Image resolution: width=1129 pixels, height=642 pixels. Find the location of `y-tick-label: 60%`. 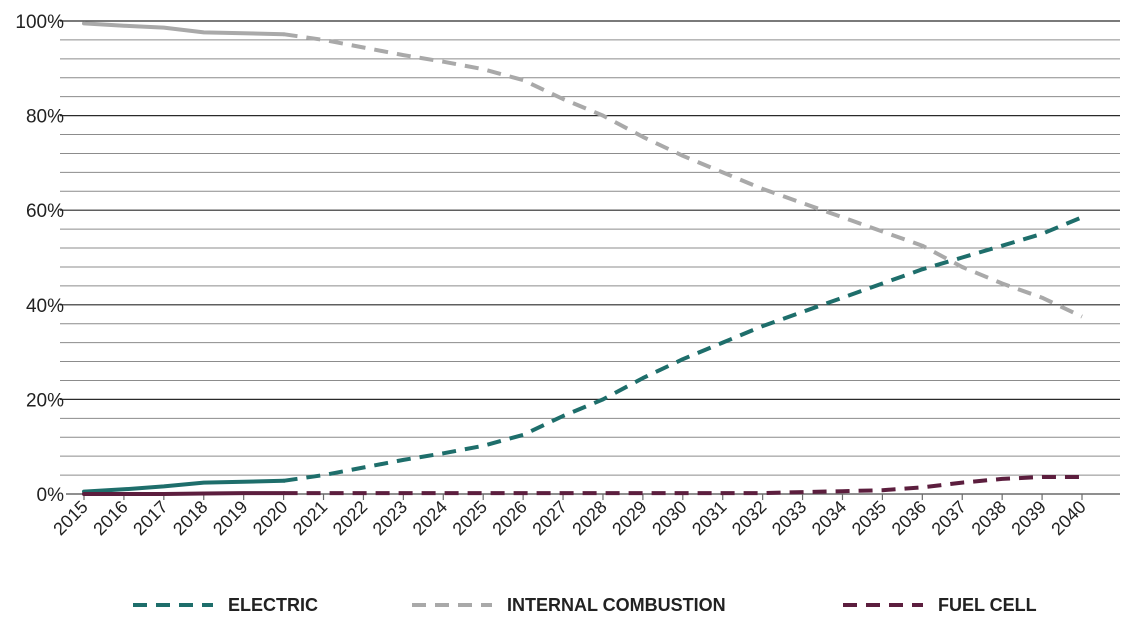

y-tick-label: 60% is located at coordinates (45, 211).